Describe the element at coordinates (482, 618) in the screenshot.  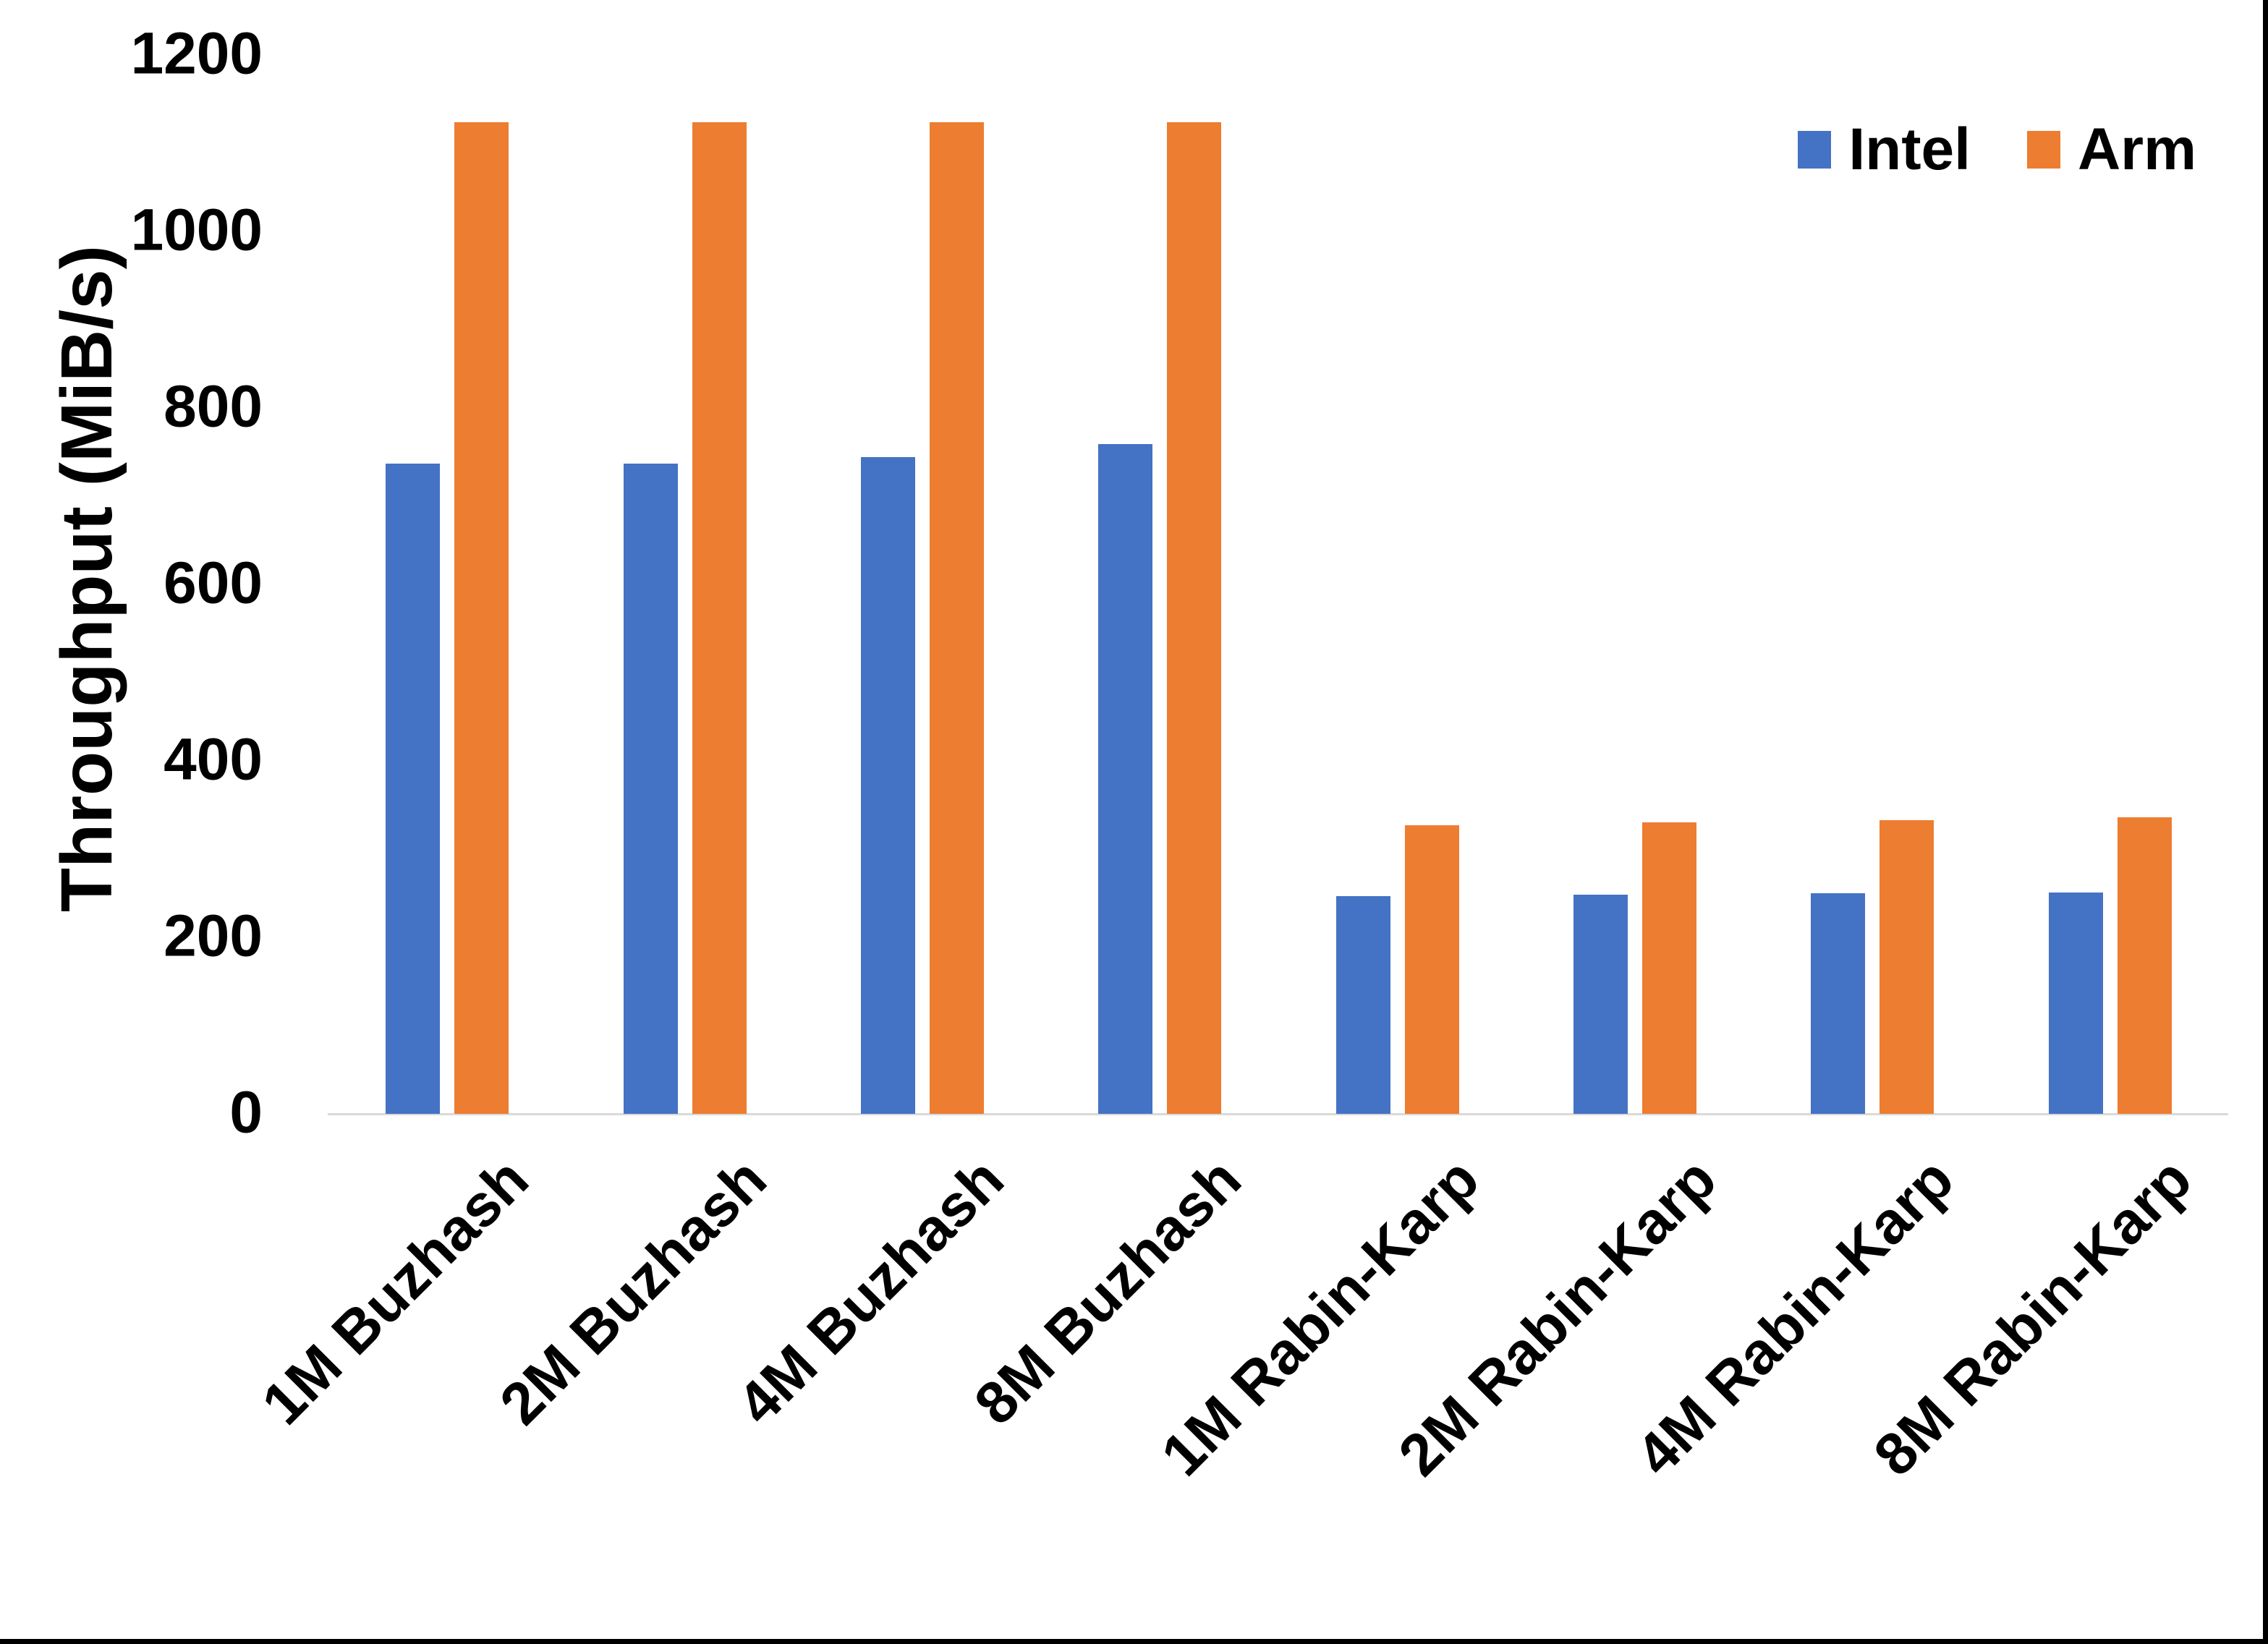
I see `bar-arm-1m-buzhash` at that location.